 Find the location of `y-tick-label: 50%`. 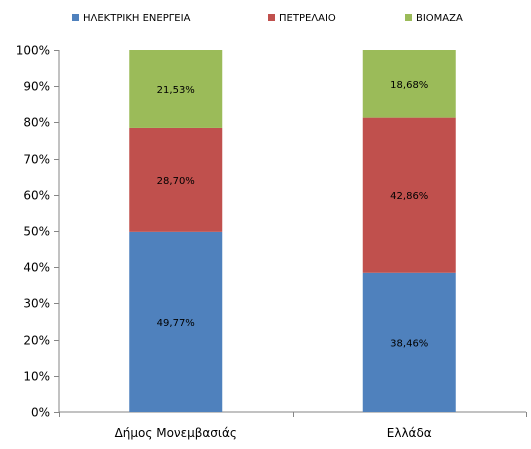

y-tick-label: 50% is located at coordinates (36, 232).